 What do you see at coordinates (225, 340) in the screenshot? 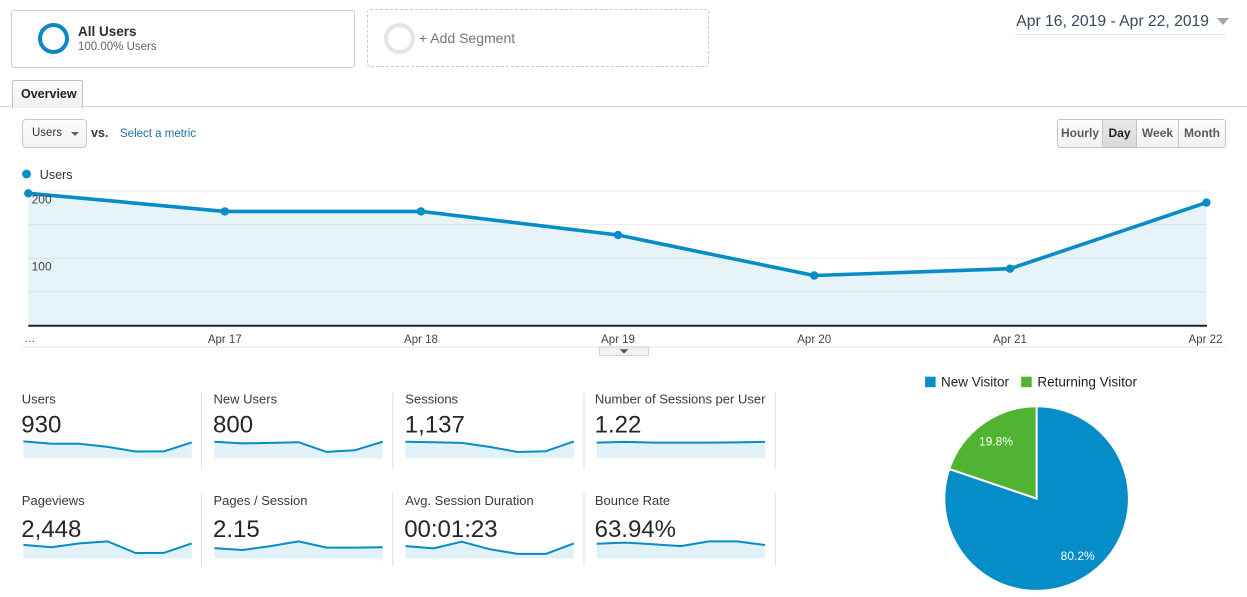
I see `svg-text: Apr 17` at bounding box center [225, 340].